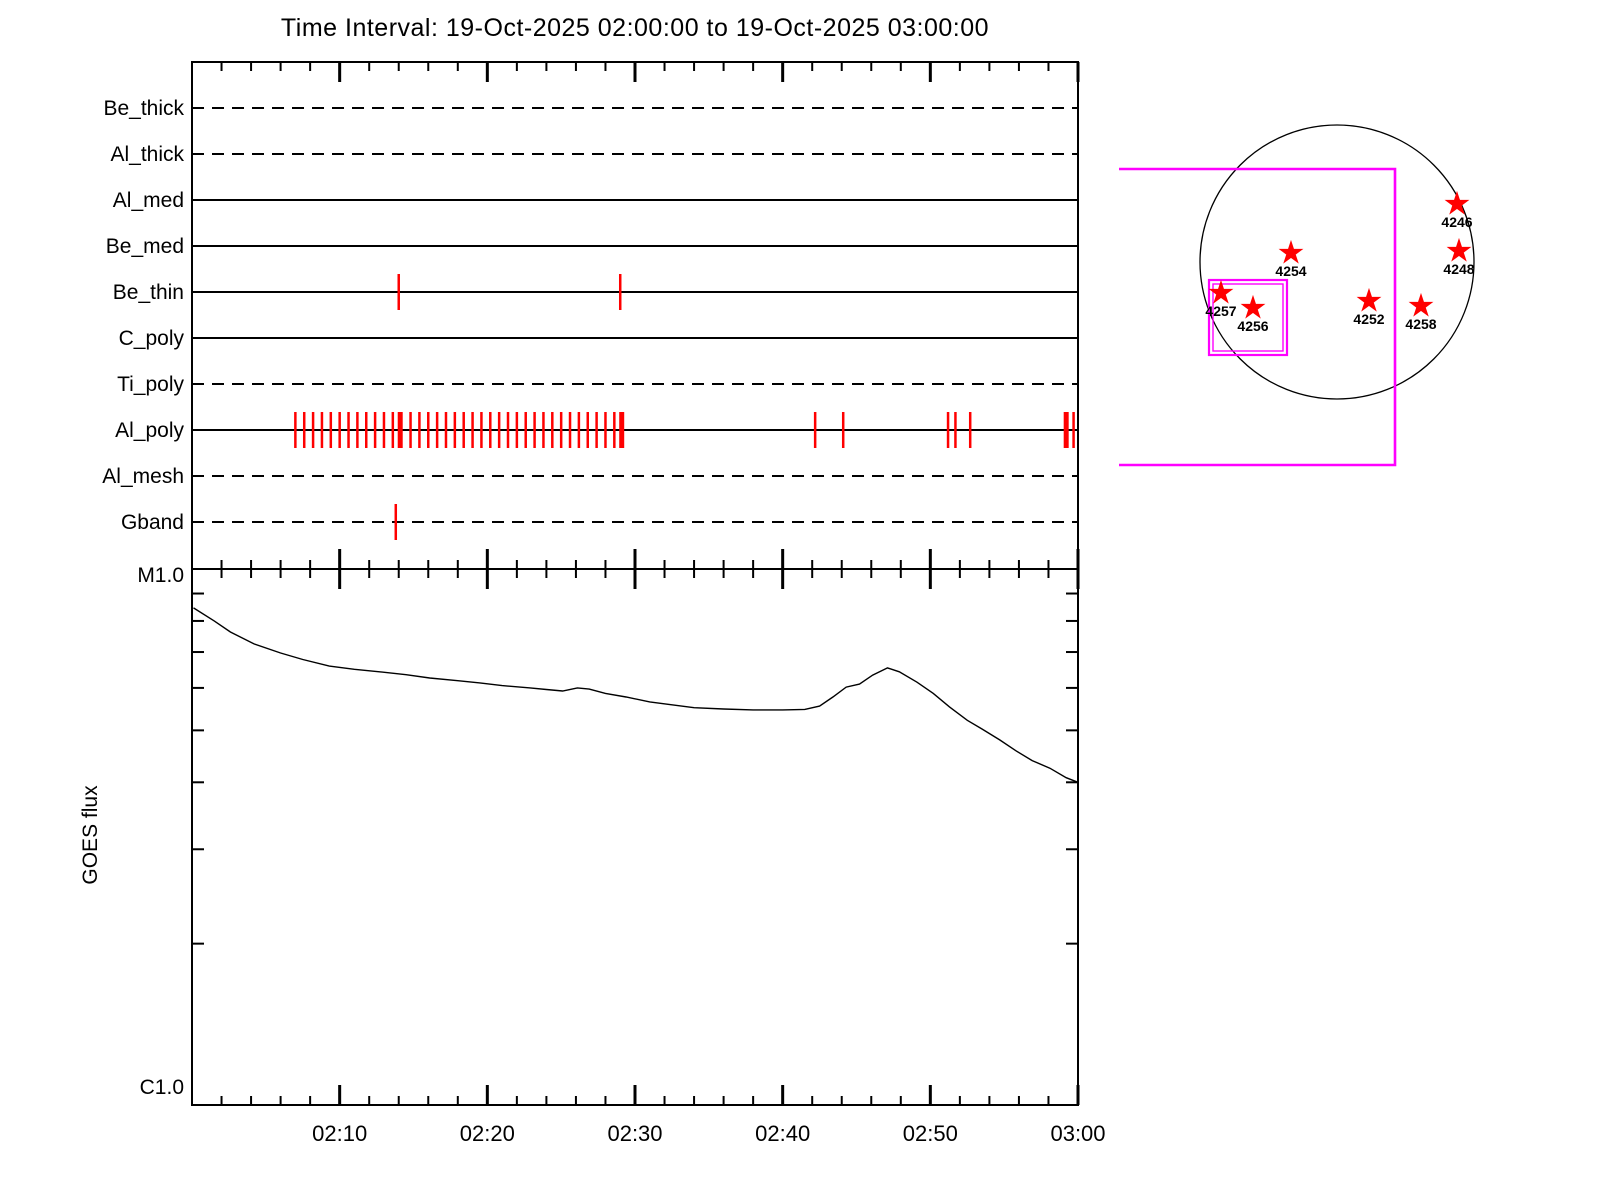 The width and height of the screenshot is (1600, 1200). I want to click on filter-row-label-Al_mesh: Al_mesh, so click(143, 476).